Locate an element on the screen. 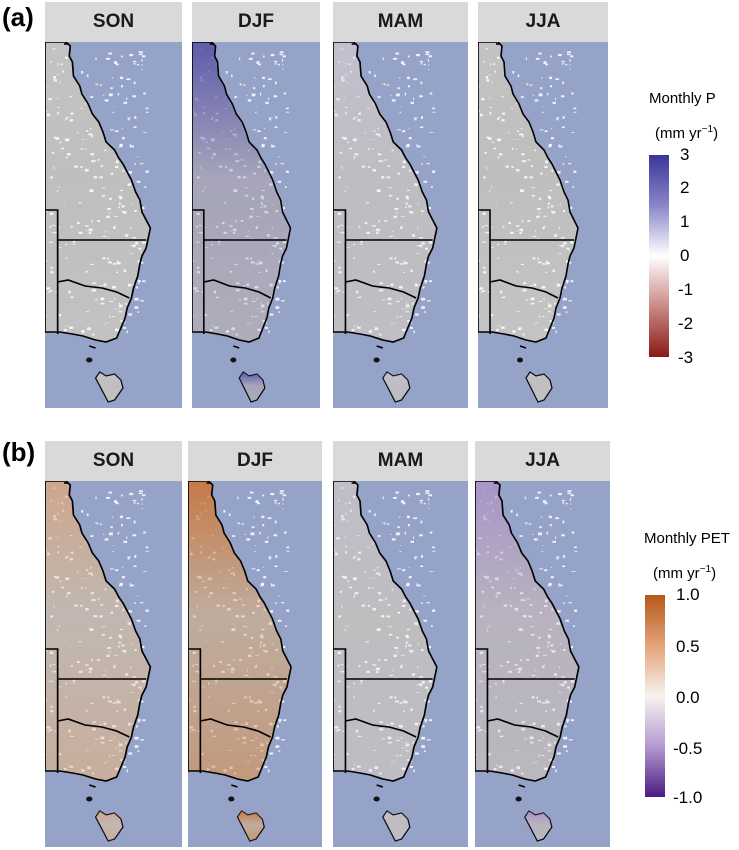  tick-label-precip-neg3: -3 is located at coordinates (686, 357).